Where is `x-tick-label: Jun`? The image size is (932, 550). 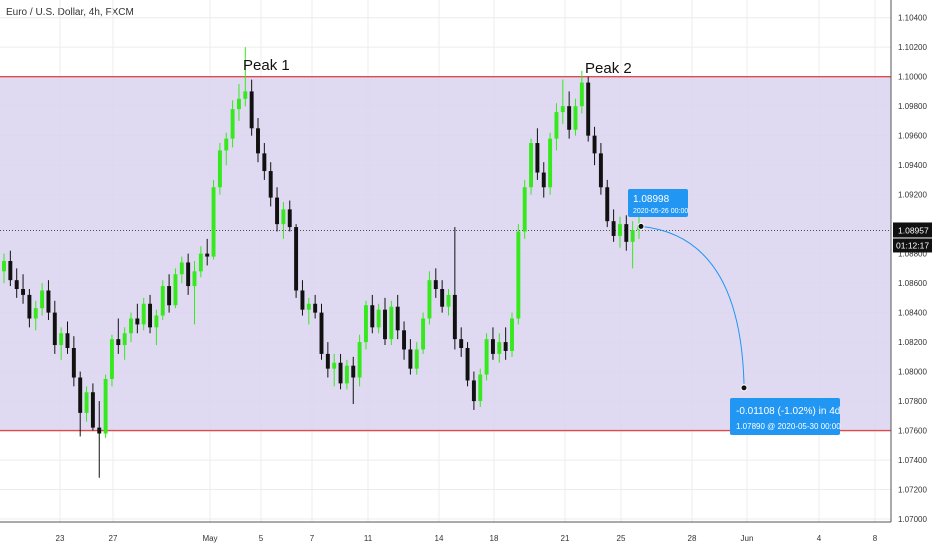 x-tick-label: Jun is located at coordinates (747, 538).